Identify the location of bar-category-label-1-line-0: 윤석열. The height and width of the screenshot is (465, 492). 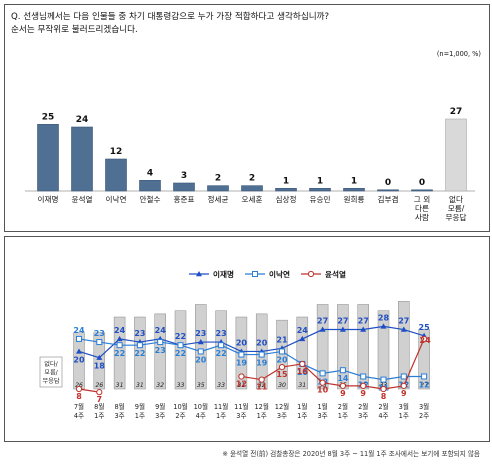
(82, 199).